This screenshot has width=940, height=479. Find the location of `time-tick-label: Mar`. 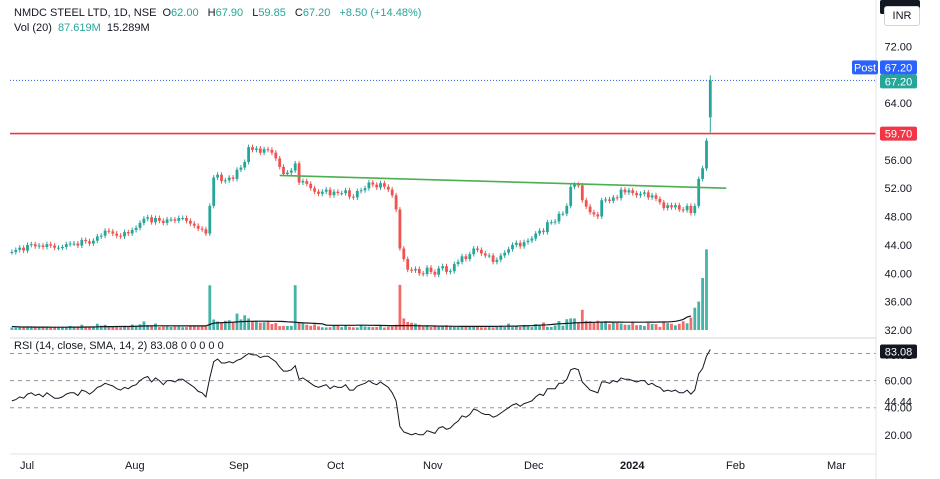

time-tick-label: Mar is located at coordinates (836, 466).